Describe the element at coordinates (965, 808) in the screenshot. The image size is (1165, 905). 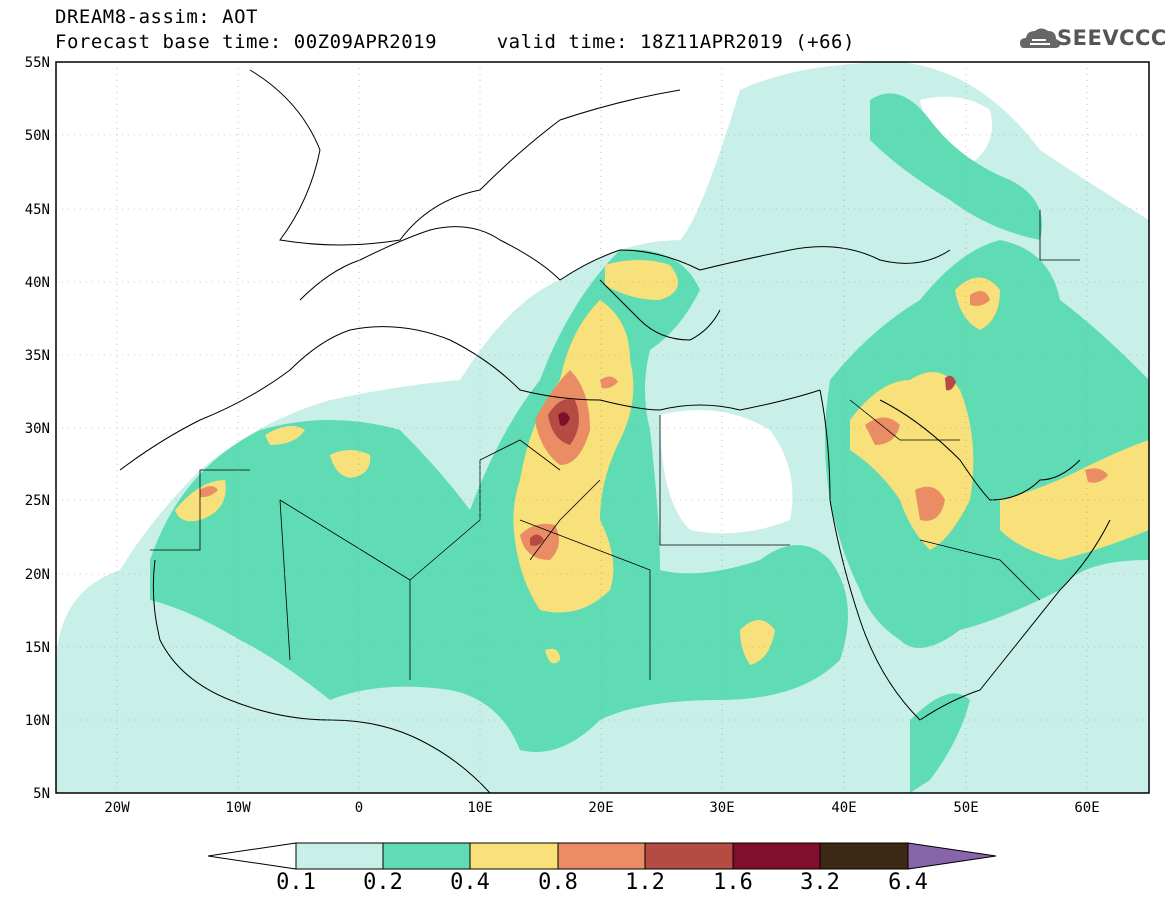
I see `lon-label: 50E` at that location.